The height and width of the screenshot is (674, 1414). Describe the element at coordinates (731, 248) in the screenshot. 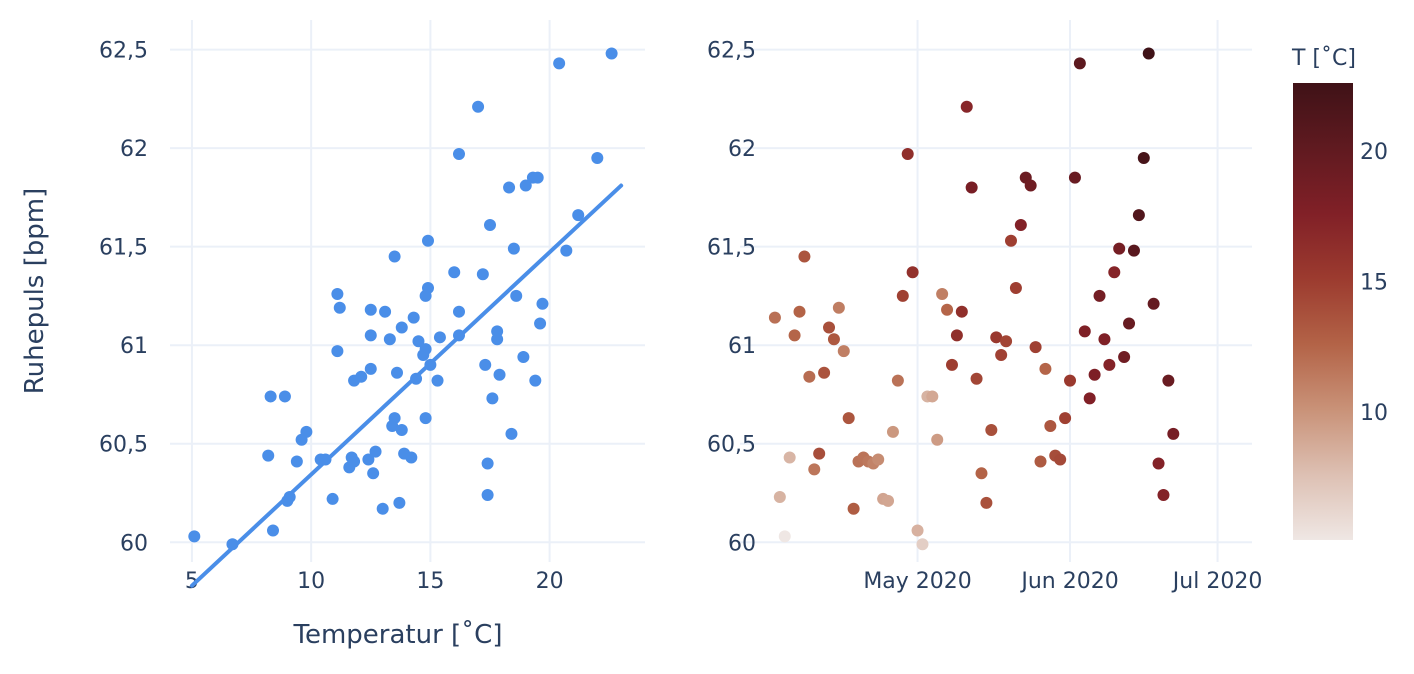

I see `right-y-tick-label: 61,5` at that location.